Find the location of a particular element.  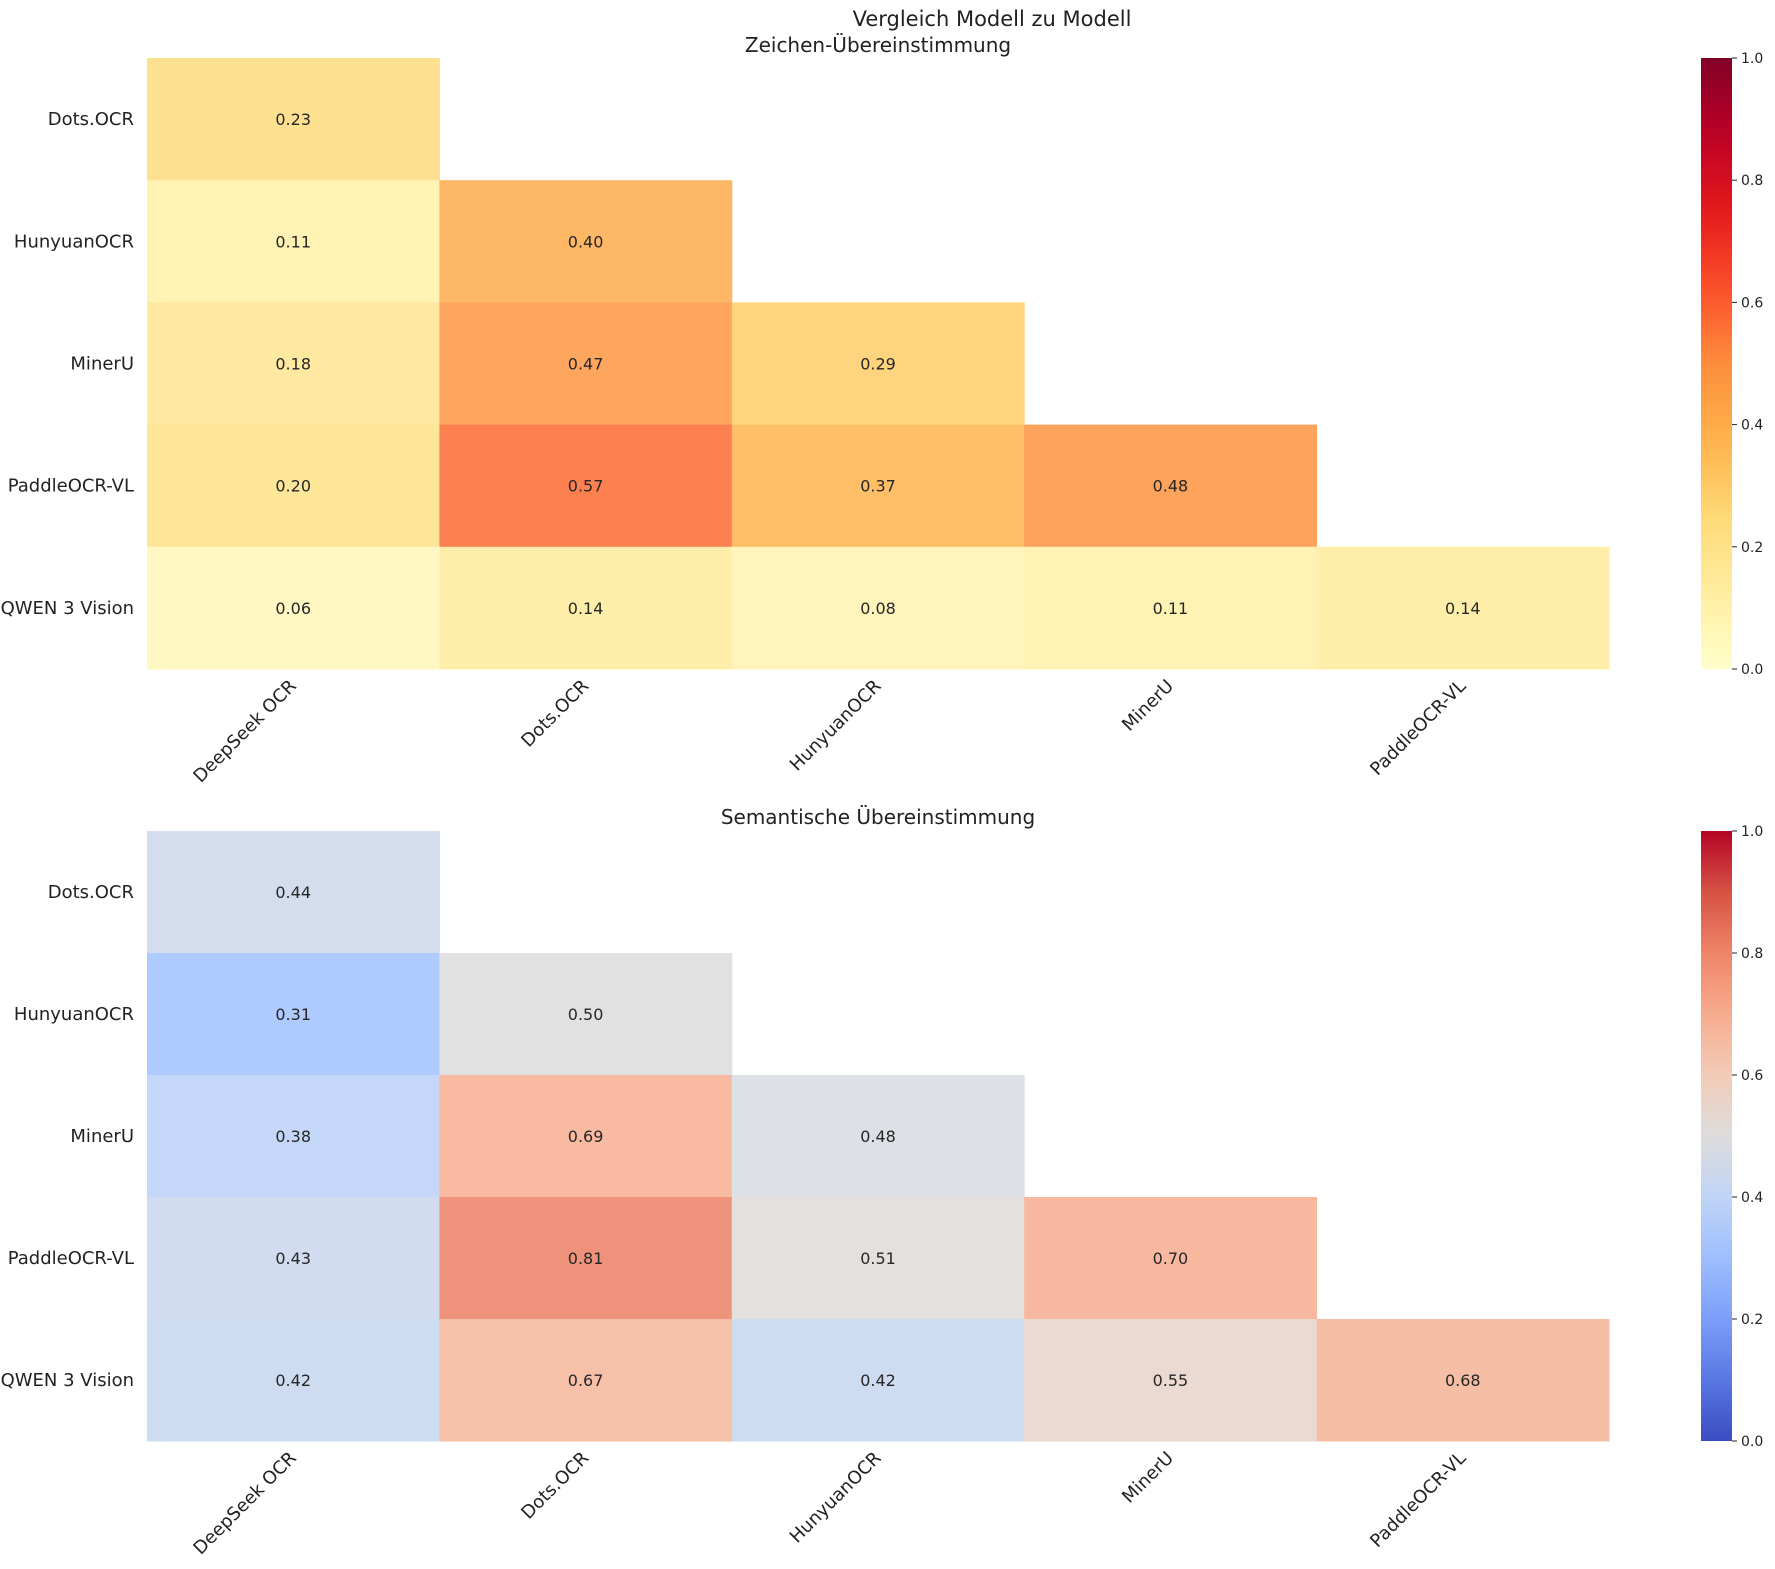

cell-value-label: 0.29 is located at coordinates (878, 364).